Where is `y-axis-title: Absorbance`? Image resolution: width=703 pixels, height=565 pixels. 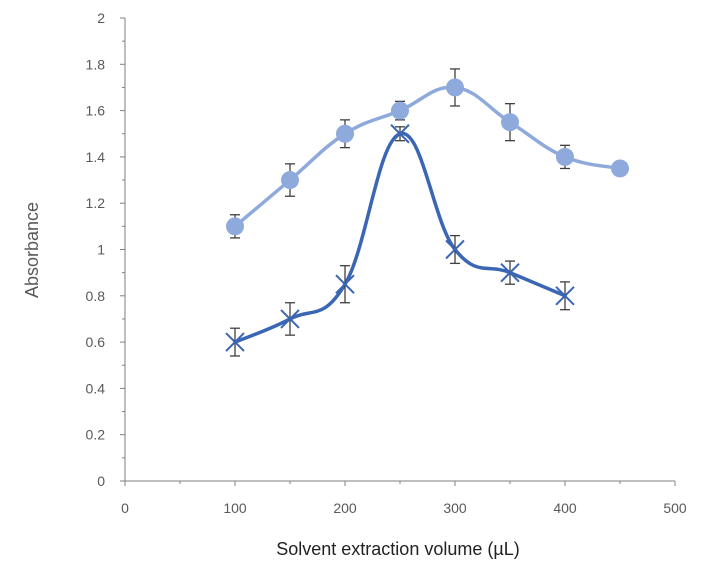
y-axis-title: Absorbance is located at coordinates (32, 250).